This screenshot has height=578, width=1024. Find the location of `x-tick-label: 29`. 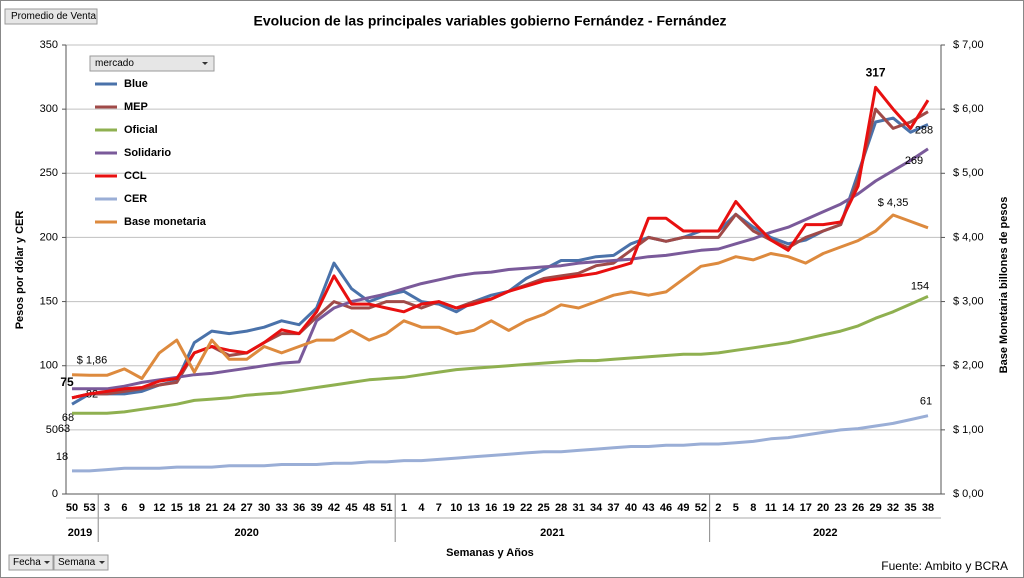

x-tick-label: 29 is located at coordinates (875, 508).